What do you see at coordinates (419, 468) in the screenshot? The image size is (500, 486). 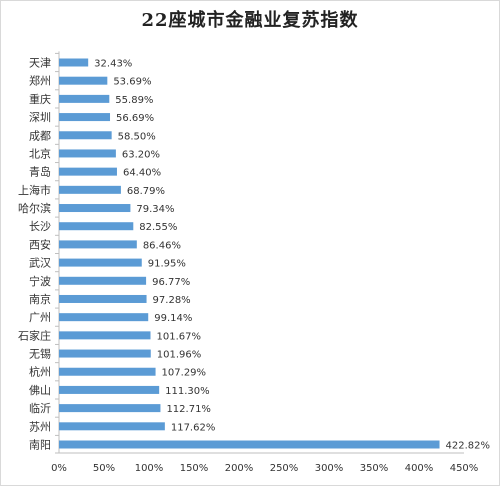 I see `x-tick-label: 400%` at bounding box center [419, 468].